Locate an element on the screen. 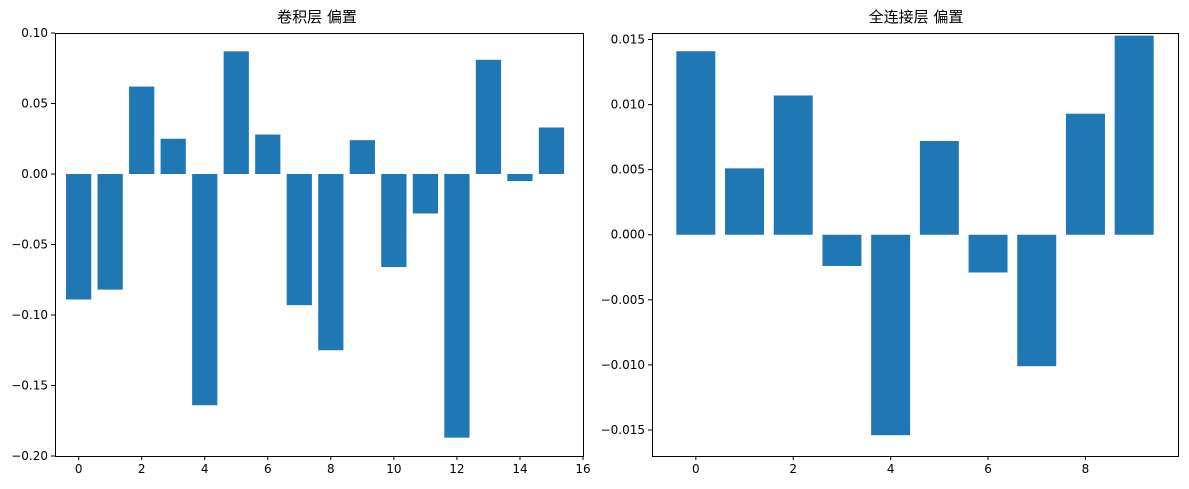  conv-x-tick-label: 10 is located at coordinates (393, 469).